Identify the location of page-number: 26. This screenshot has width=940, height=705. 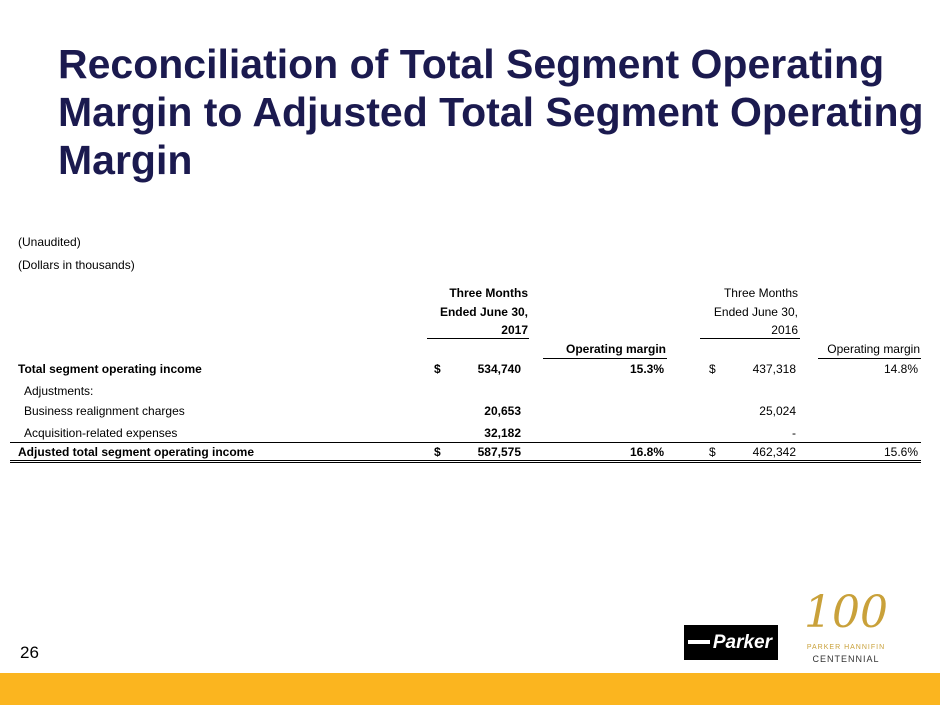
(29, 652).